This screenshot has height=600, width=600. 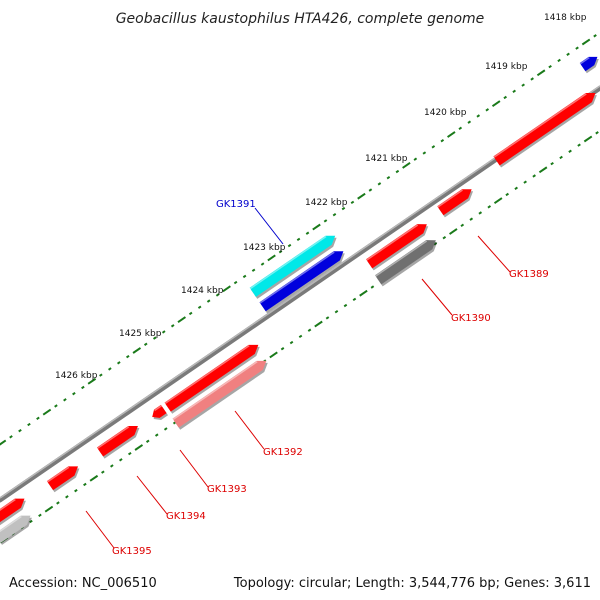 I want to click on gene-gk1391, so click(x=294, y=265).